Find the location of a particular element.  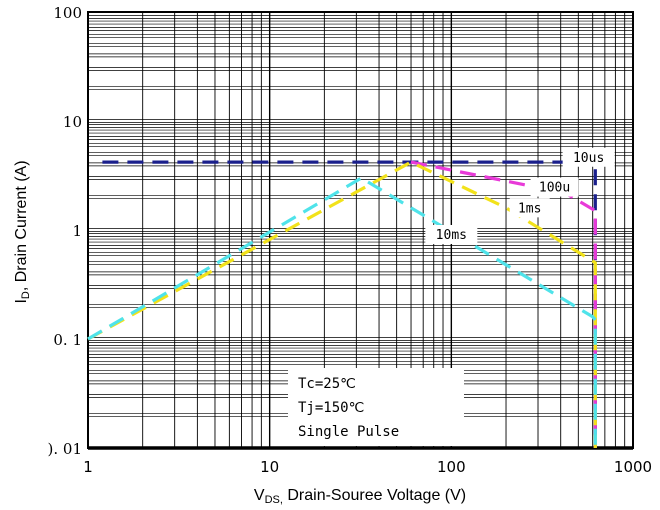

x-tick-label: 10 is located at coordinates (269, 467).